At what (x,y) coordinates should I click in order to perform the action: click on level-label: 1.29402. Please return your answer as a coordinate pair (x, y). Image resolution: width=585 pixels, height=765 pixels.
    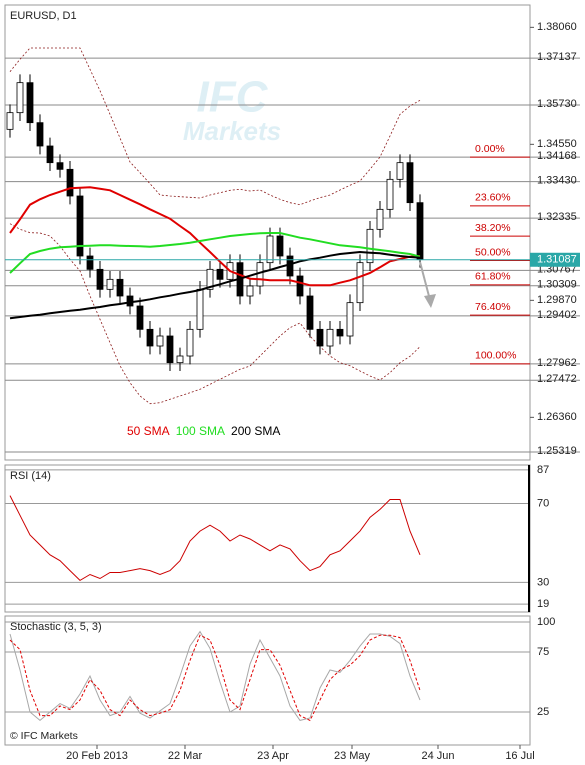
    Looking at the image, I should click on (557, 315).